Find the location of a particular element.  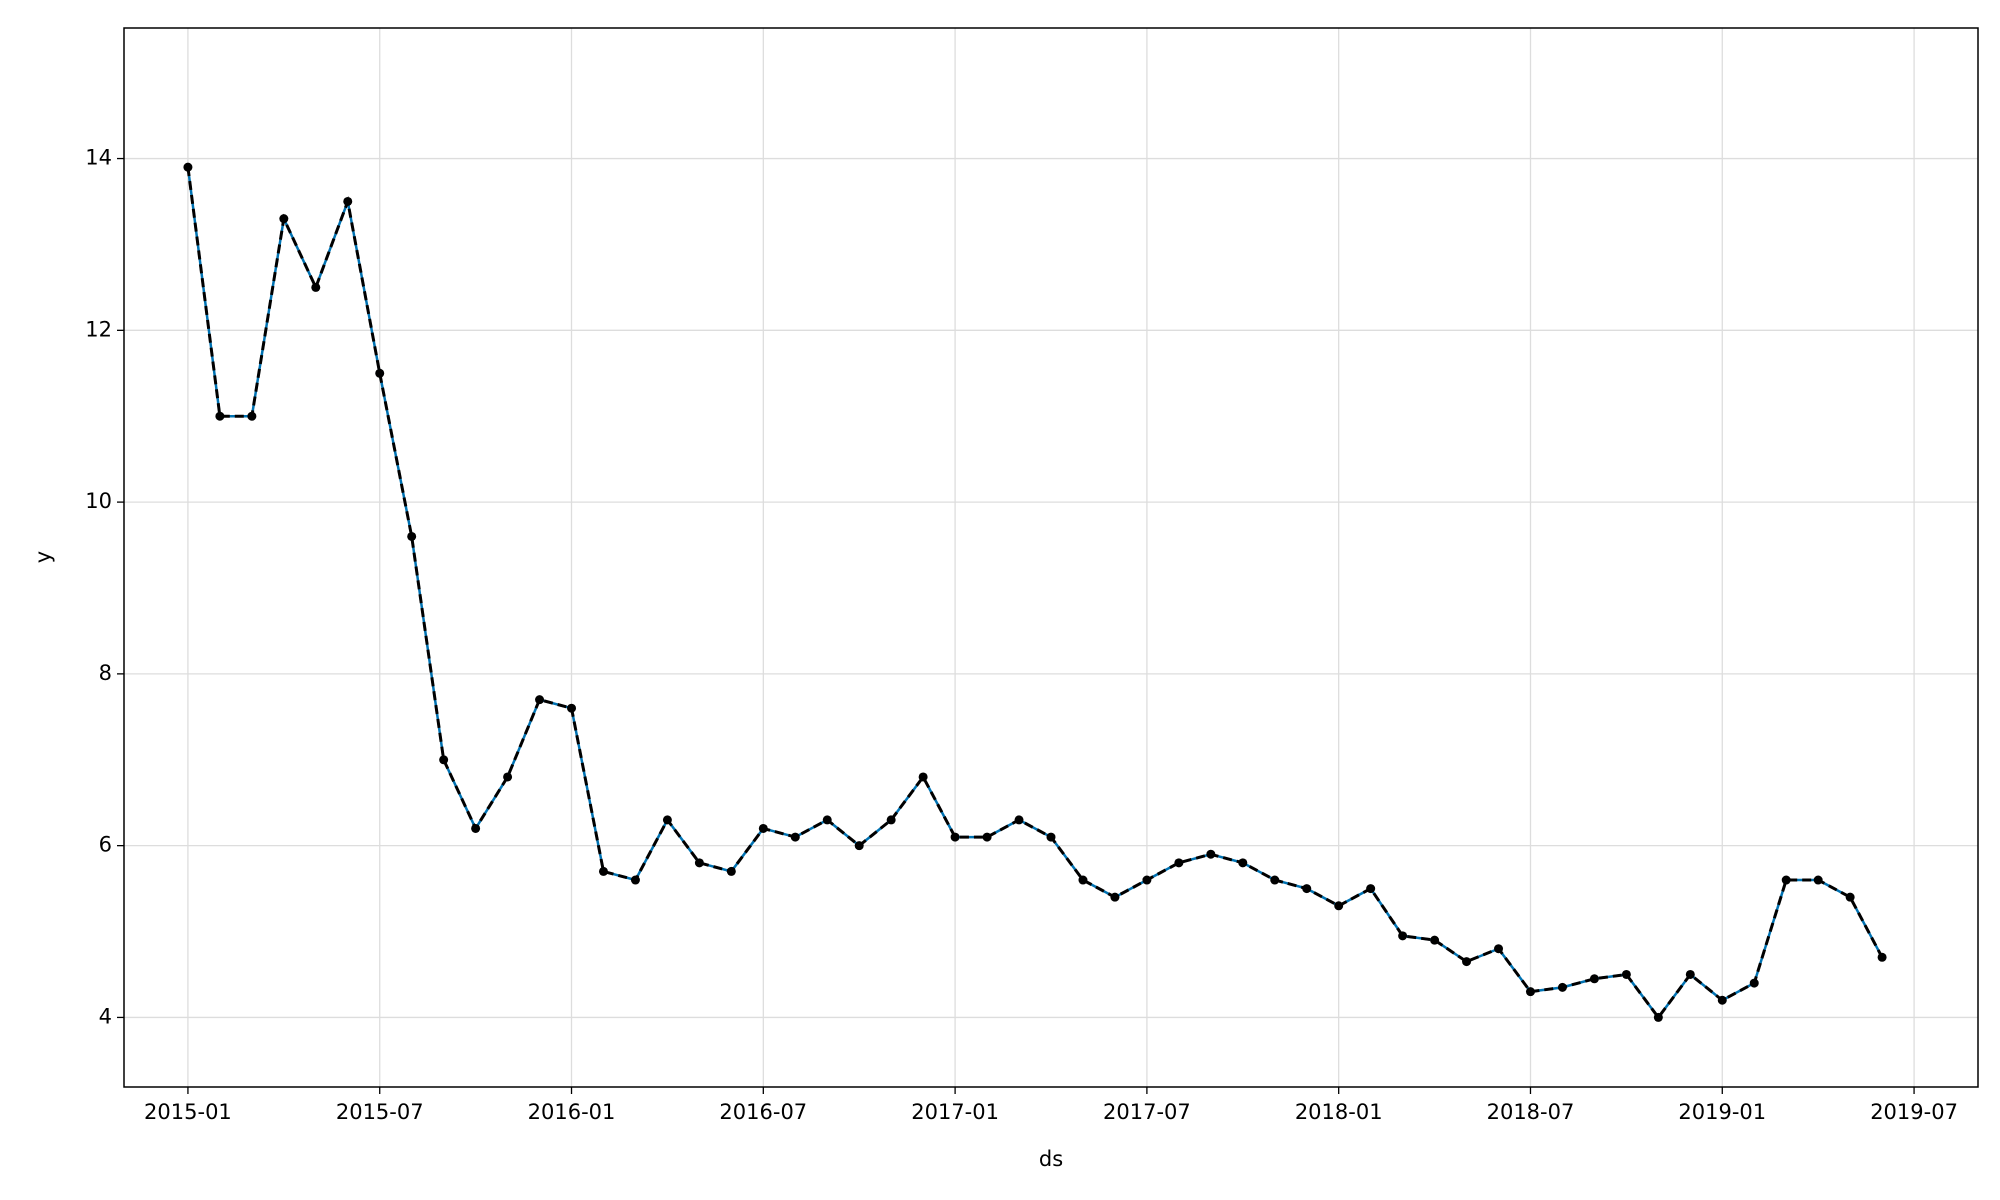

x-tick-label: 2017-07 is located at coordinates (1147, 1112).